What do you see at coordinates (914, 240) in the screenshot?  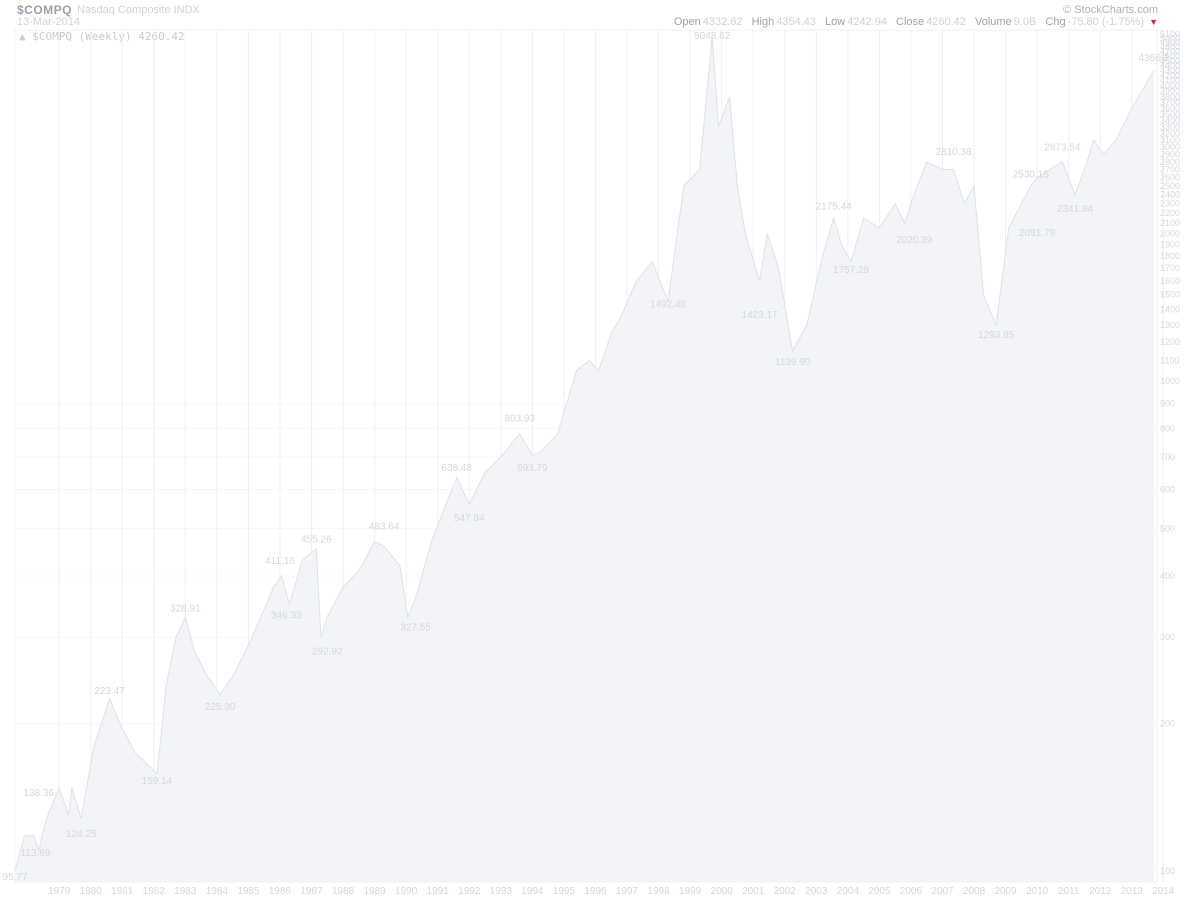 I see `data-label: 2020.39` at bounding box center [914, 240].